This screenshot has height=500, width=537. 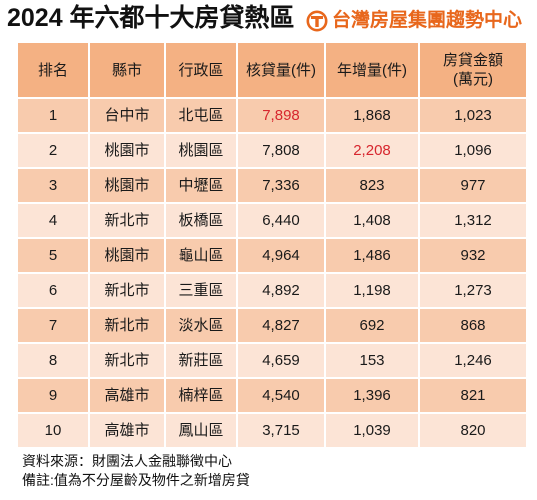 I want to click on yoy-increase-cell: 692, so click(x=372, y=325).